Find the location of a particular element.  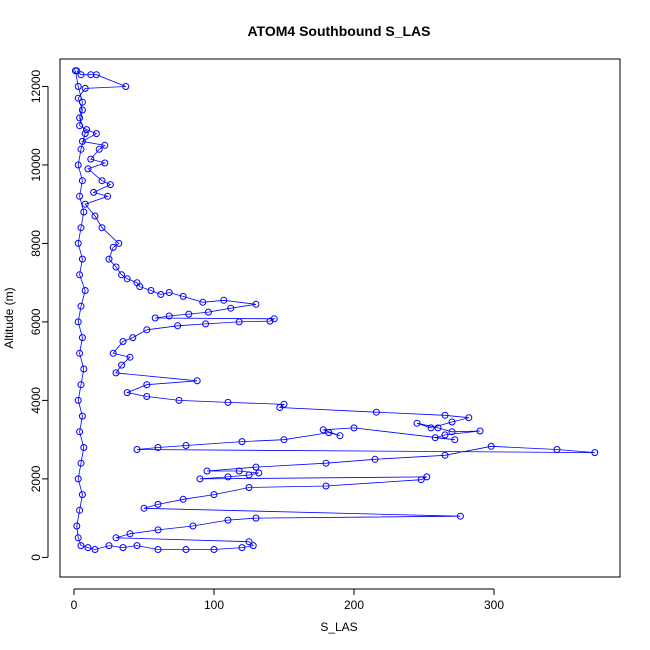

y-tick-label: 2000 is located at coordinates (36, 478).